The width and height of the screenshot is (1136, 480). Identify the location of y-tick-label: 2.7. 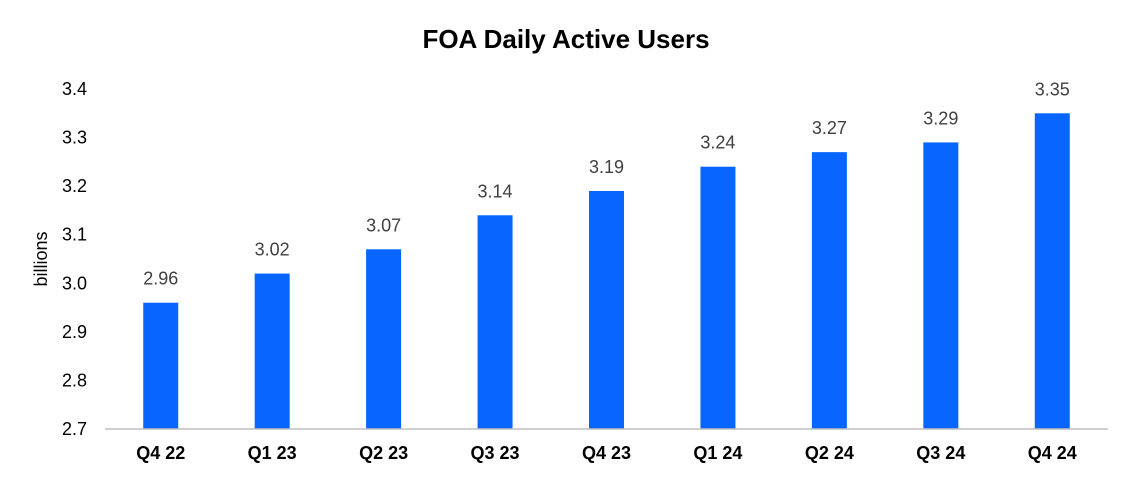
(74, 429).